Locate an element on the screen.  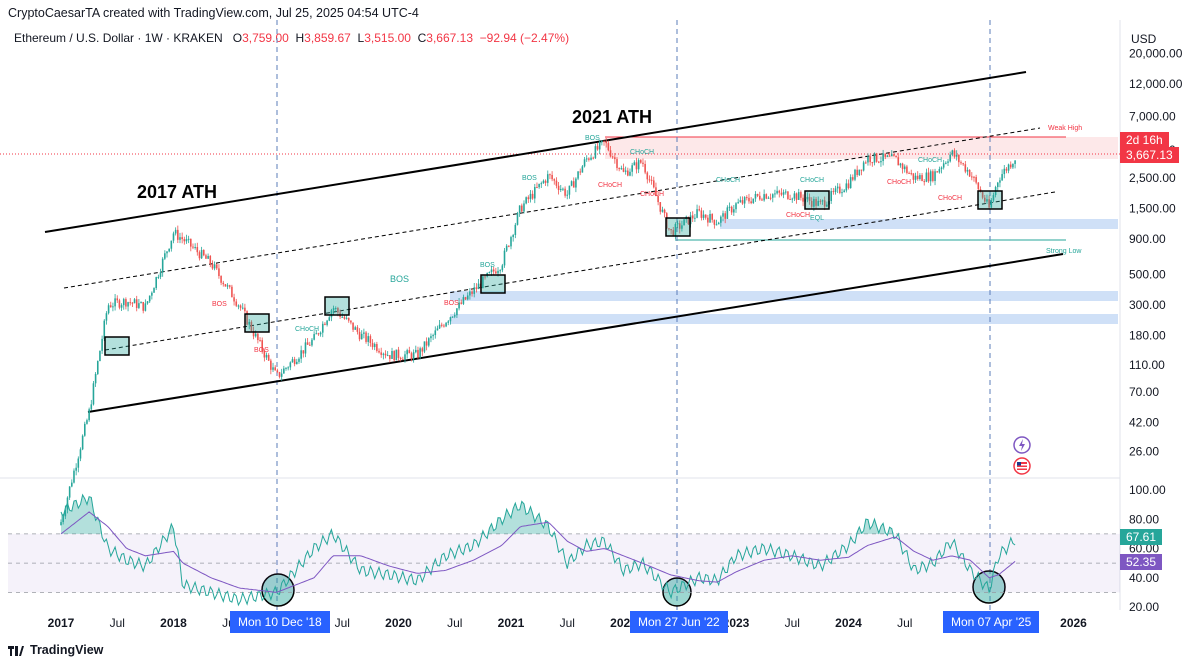
currency-label: USD is located at coordinates (1144, 39).